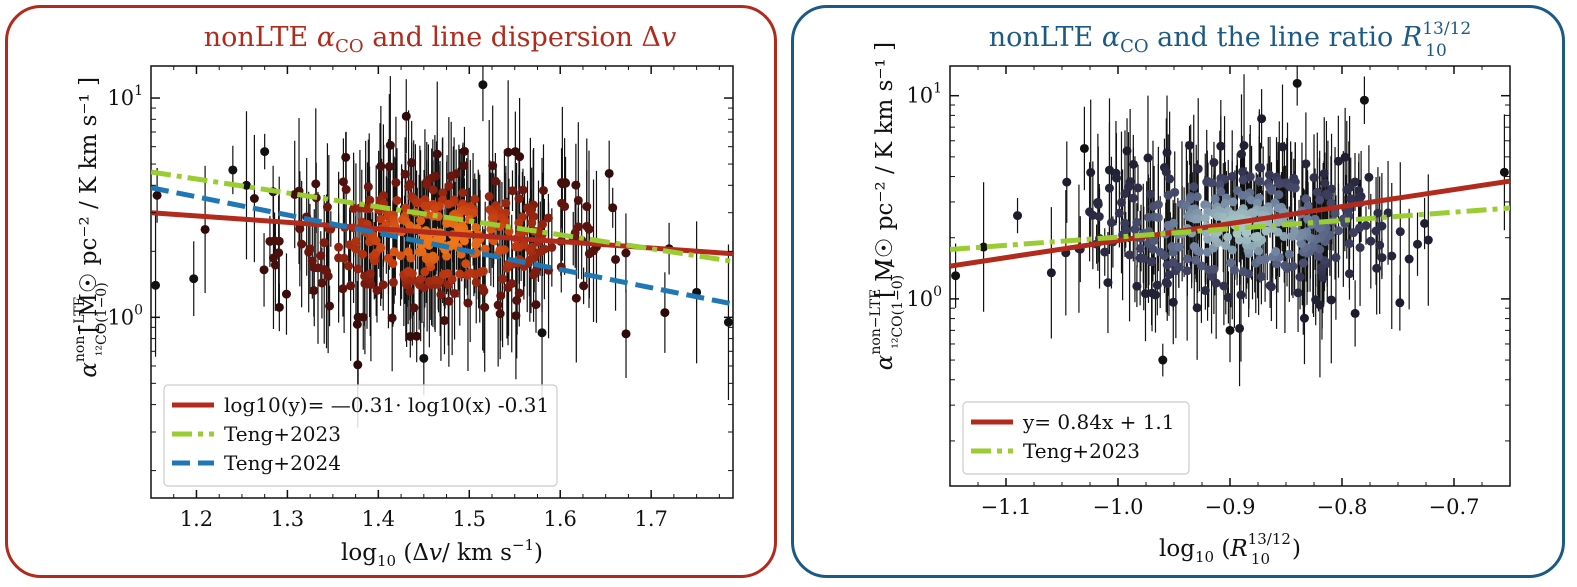 Image resolution: width=1577 pixels, height=587 pixels. Describe the element at coordinates (1230, 549) in the screenshot. I see `right-xlabel: log10 (R13/12 10)` at that location.